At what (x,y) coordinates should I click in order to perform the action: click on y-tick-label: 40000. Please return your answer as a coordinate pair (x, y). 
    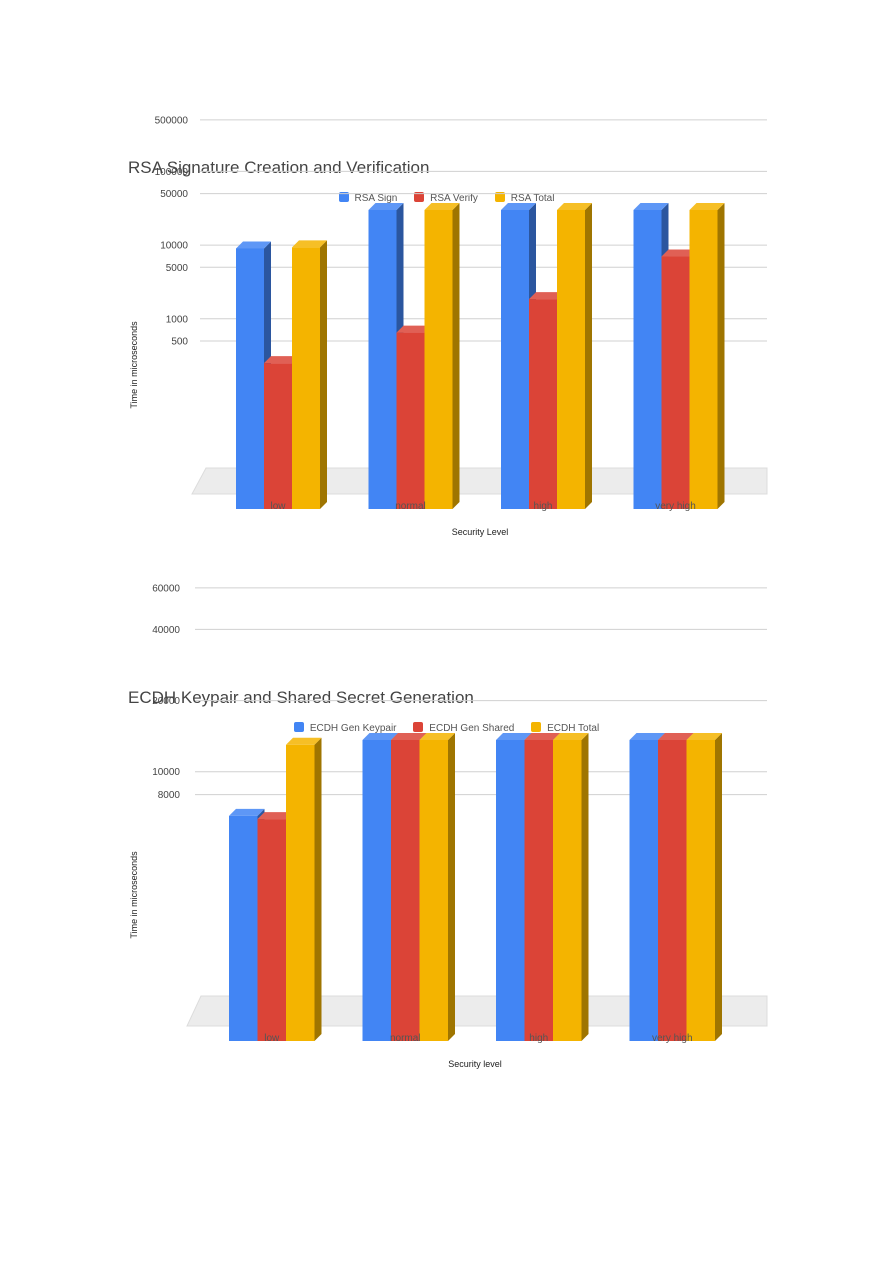
    Looking at the image, I should click on (166, 630).